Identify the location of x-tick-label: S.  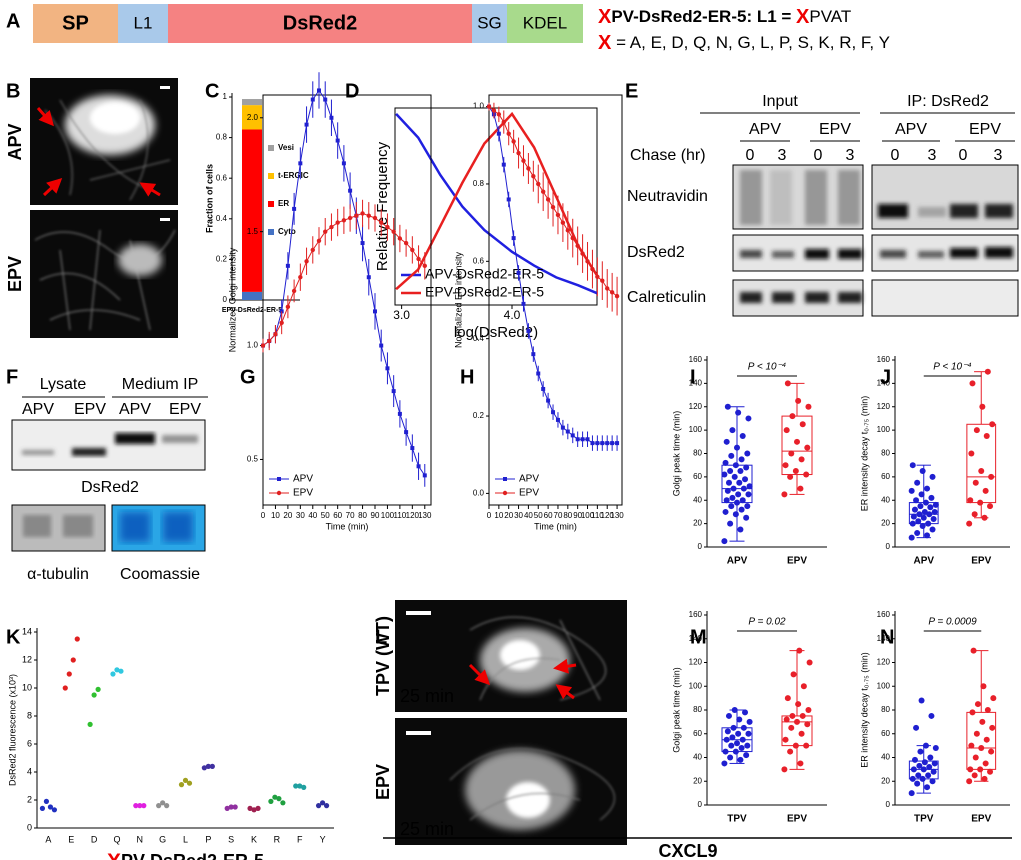
(231, 839).